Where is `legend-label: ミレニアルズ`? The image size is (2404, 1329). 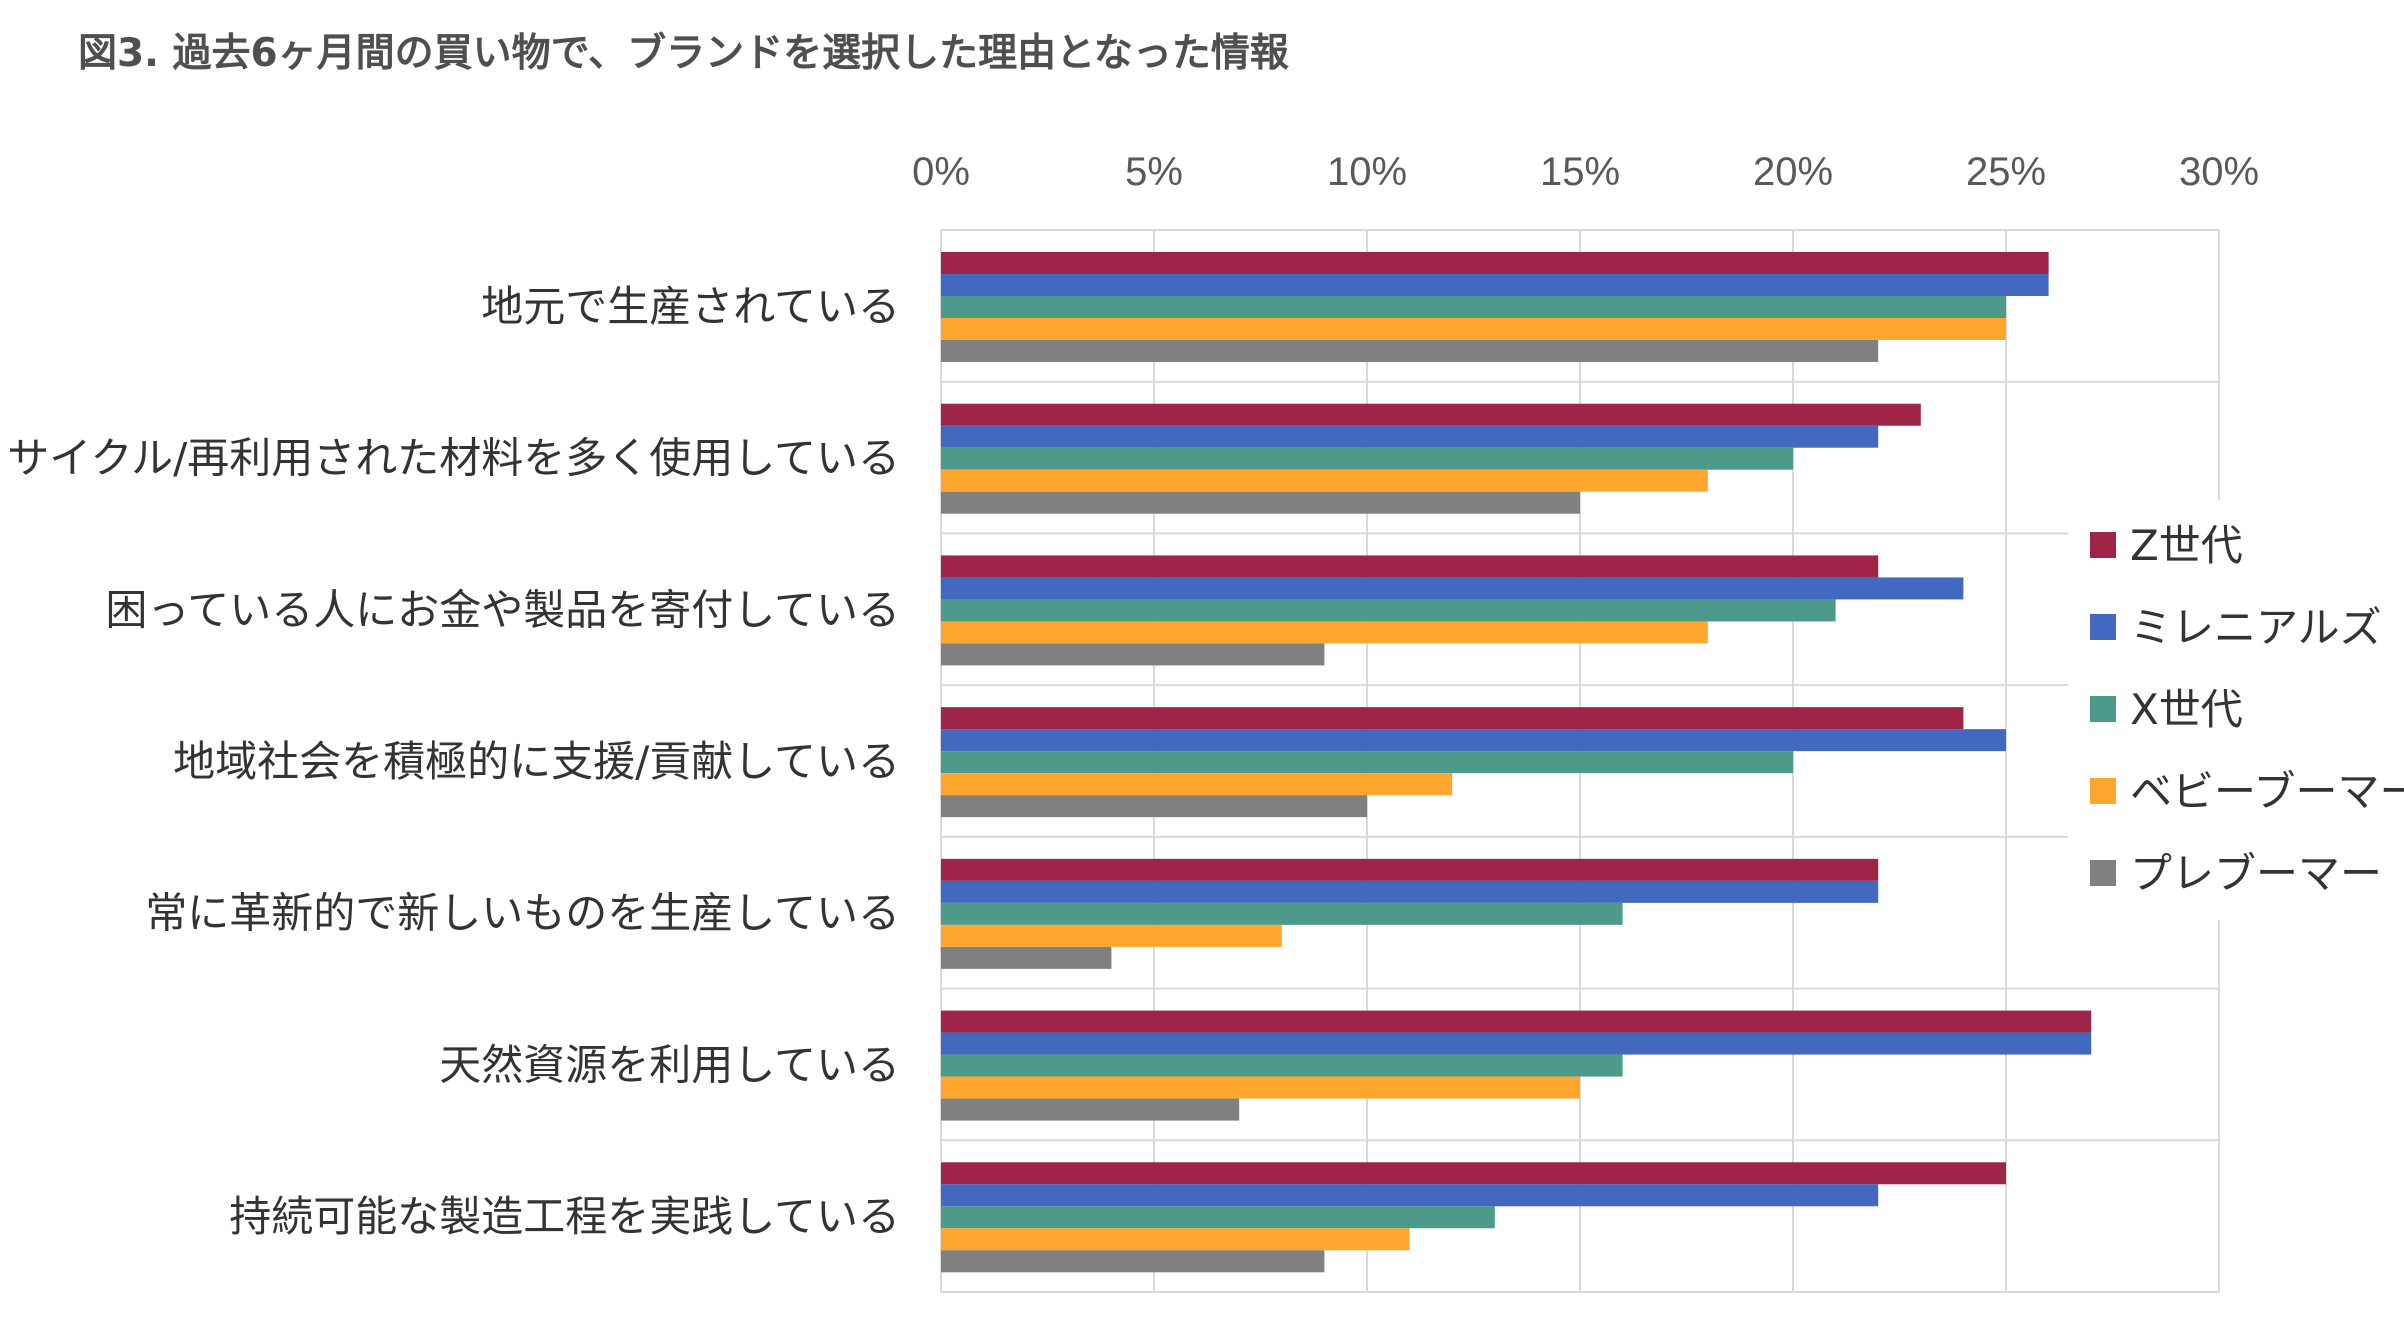
legend-label: ミレニアルズ is located at coordinates (2256, 627).